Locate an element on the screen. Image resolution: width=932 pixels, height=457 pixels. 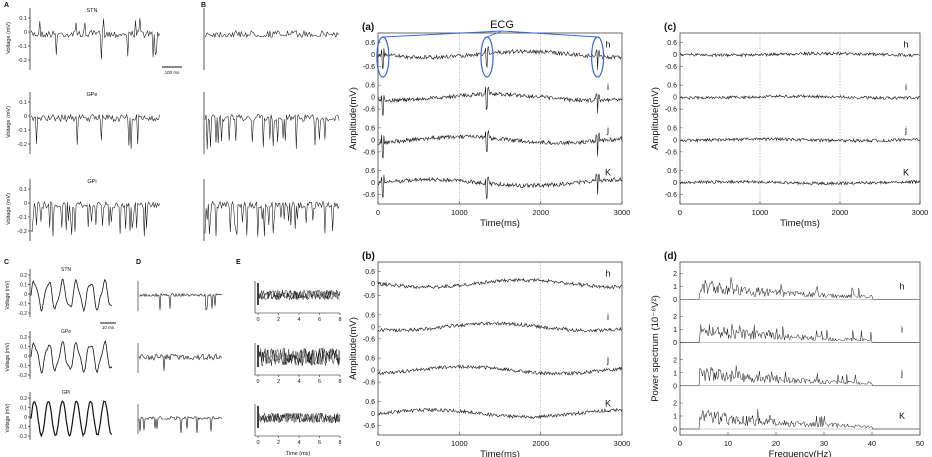
ytick-label-C-2-3: -0.1 is located at coordinates (22, 428).